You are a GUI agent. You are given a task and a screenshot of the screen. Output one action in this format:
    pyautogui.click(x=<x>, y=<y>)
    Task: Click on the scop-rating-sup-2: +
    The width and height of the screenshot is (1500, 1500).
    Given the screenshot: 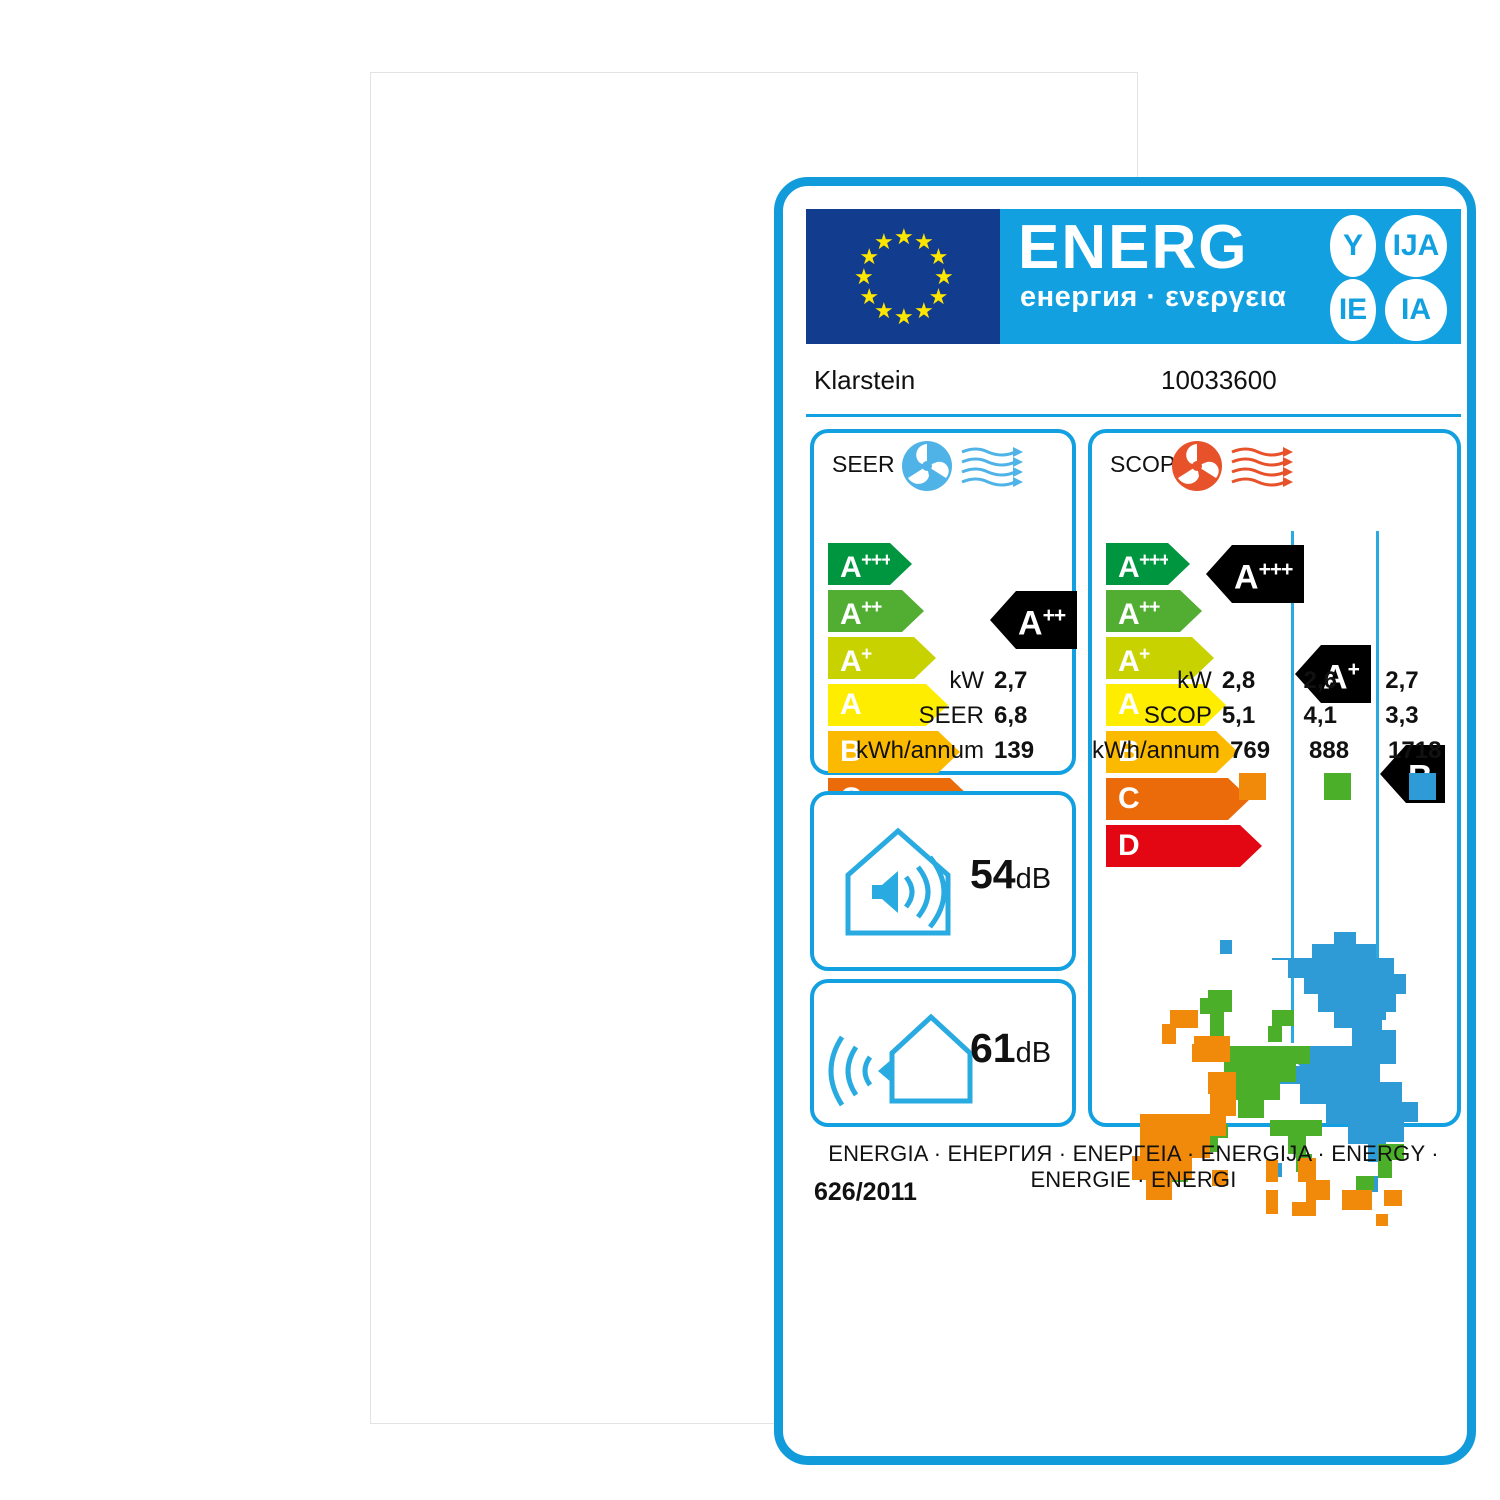 What is the action you would take?
    pyautogui.click(x=1353, y=670)
    